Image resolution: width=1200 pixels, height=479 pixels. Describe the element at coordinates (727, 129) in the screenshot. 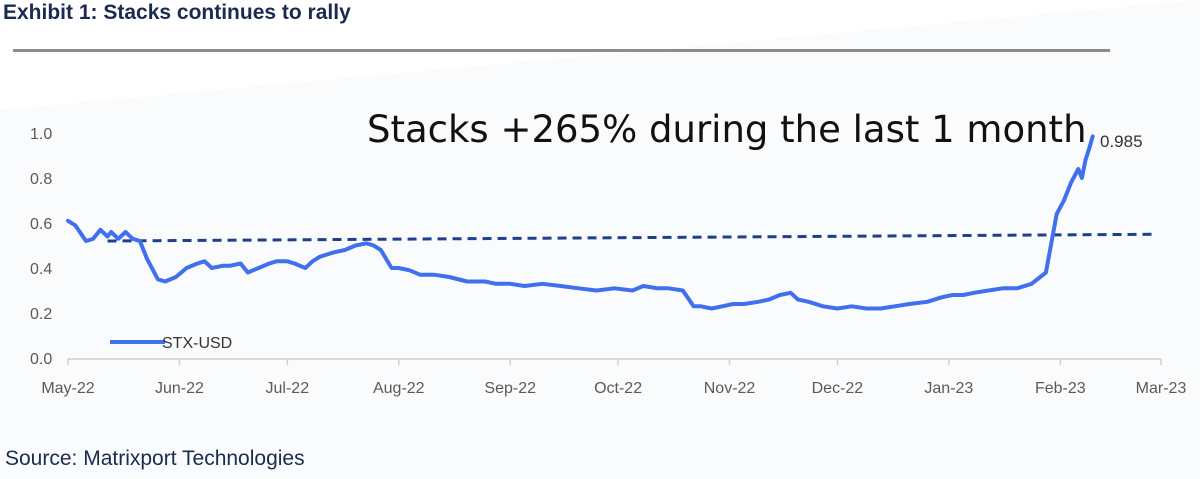

I see `chart-annotation: Stacks +265% during the last 1 month` at that location.